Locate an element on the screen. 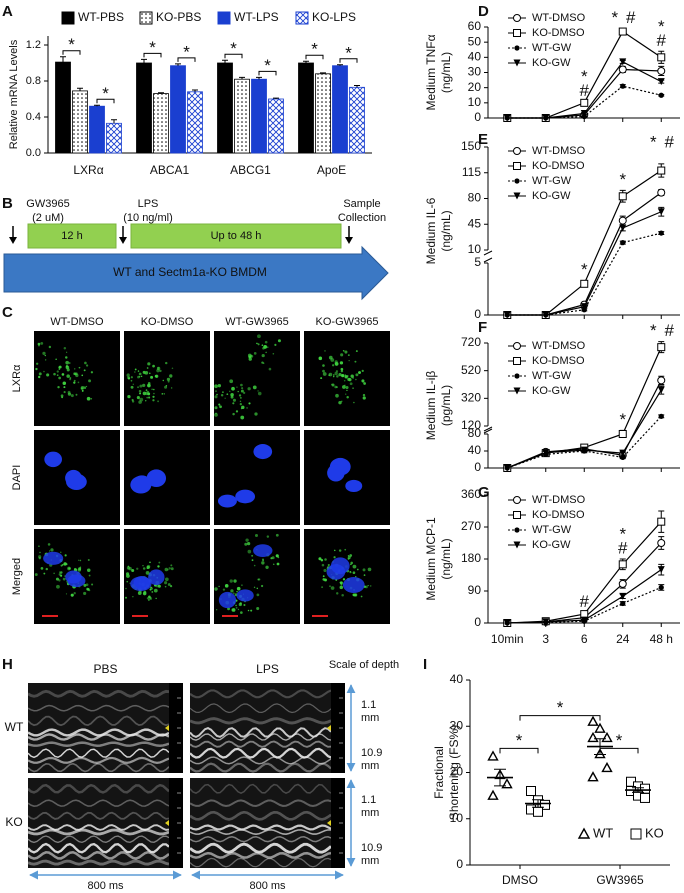 The image size is (684, 893). row-label: DAPI is located at coordinates (17, 478).